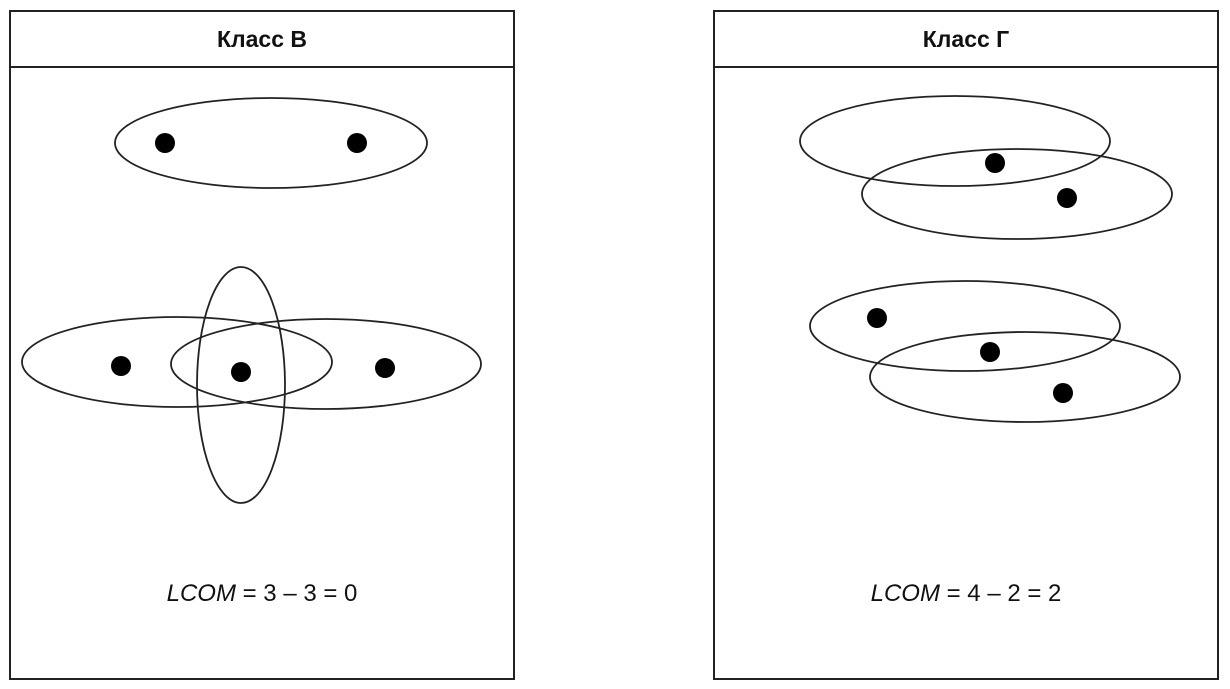 This screenshot has height=689, width=1230. I want to click on class-b-ellipse-vertical, so click(241, 385).